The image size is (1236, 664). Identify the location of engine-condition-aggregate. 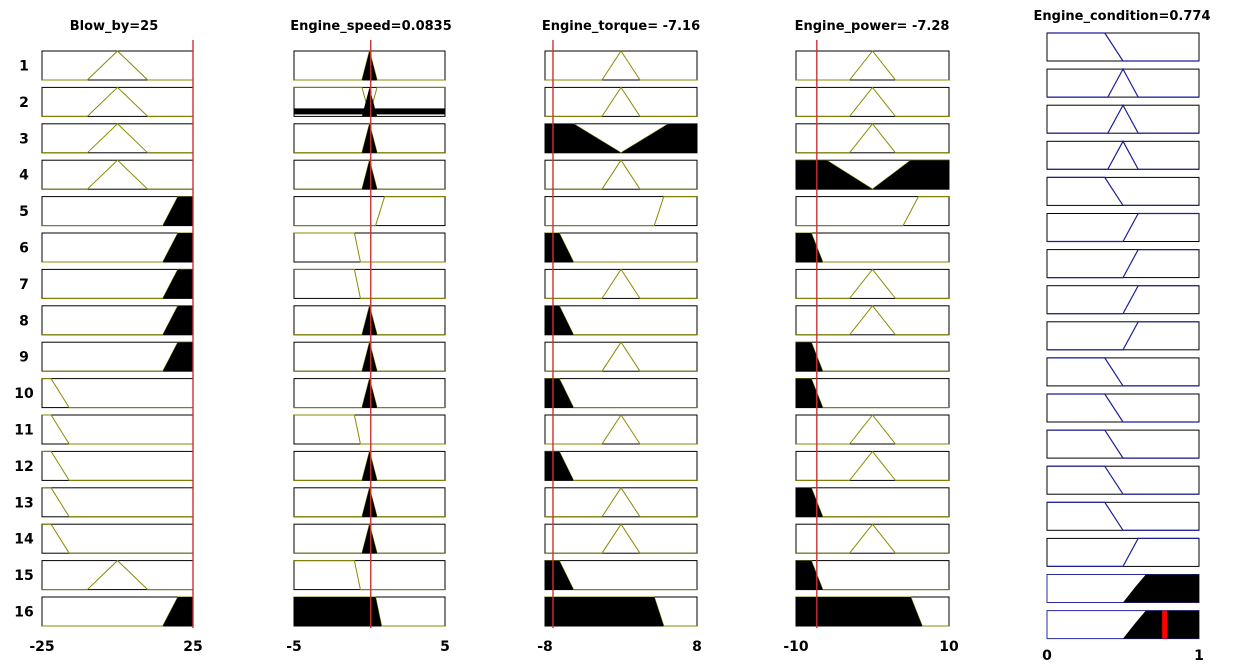
(1123, 625).